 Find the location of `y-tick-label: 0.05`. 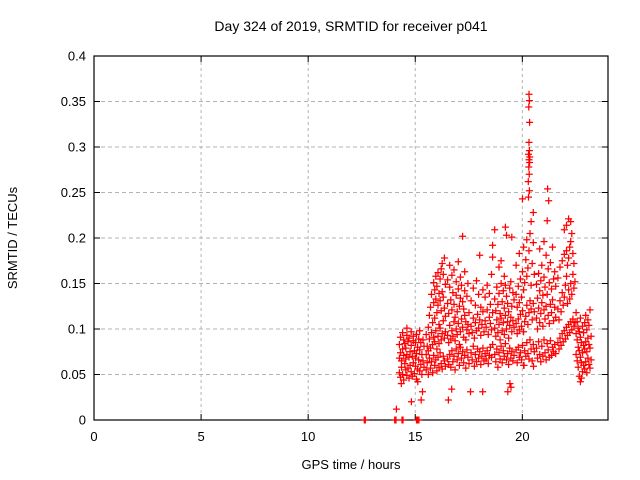

y-tick-label: 0.05 is located at coordinates (73, 374).